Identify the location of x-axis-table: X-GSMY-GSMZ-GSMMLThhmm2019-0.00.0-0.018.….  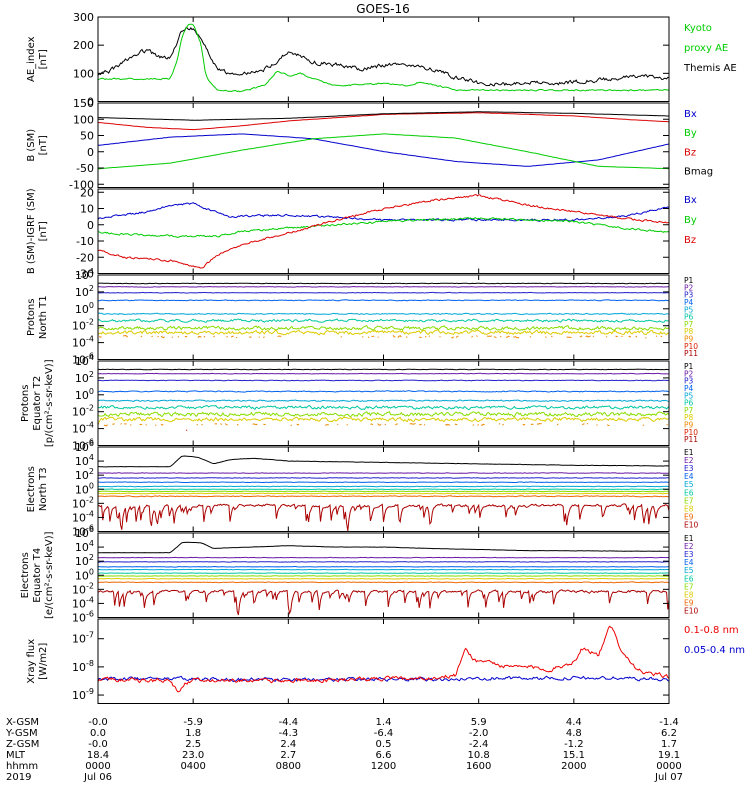
(344, 750).